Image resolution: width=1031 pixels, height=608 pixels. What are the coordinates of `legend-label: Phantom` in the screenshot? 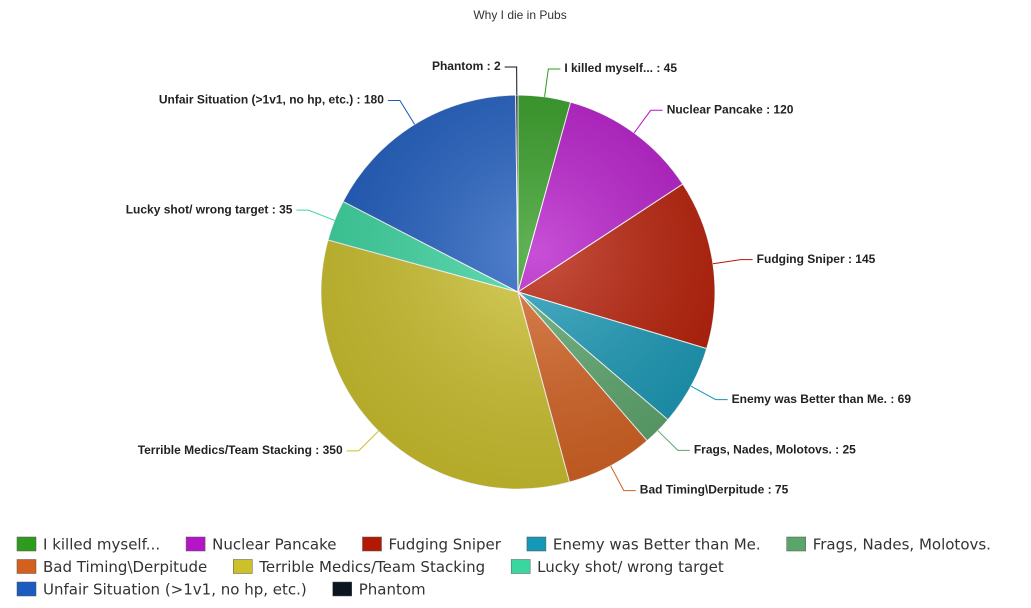 It's located at (392, 590).